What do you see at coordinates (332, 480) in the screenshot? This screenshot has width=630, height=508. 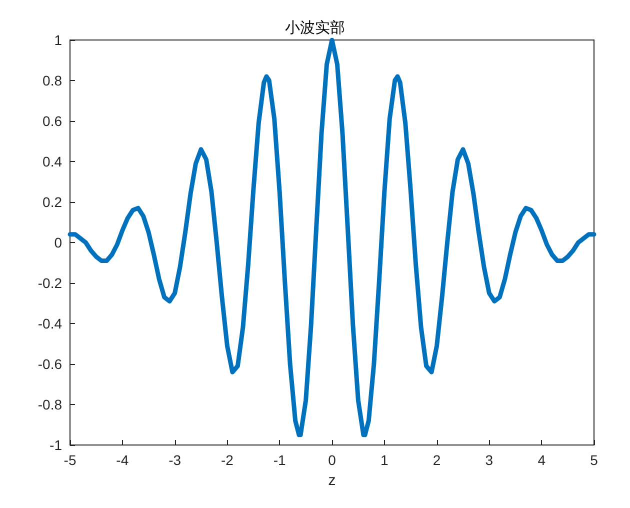 I see `x-axis-title: z` at bounding box center [332, 480].